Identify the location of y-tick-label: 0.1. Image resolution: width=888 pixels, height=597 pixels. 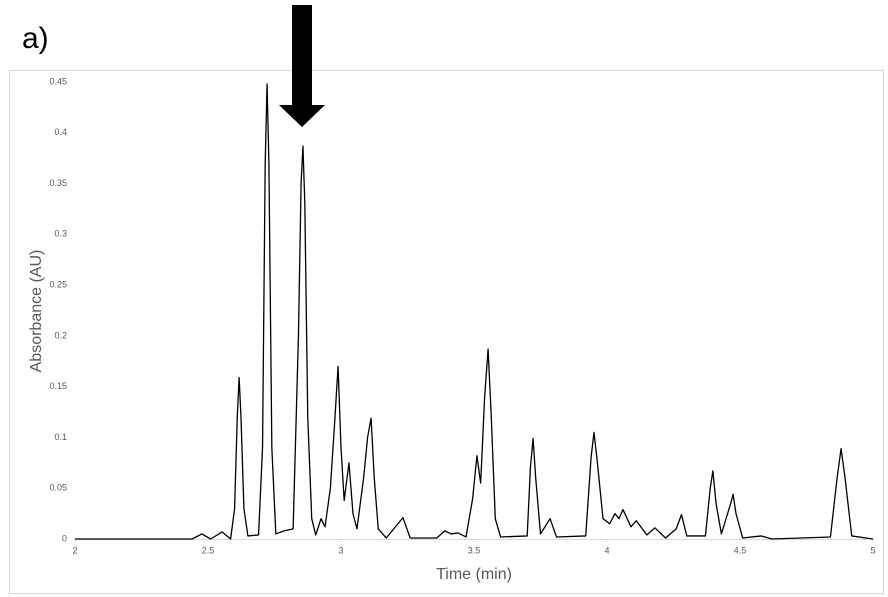
(60, 437).